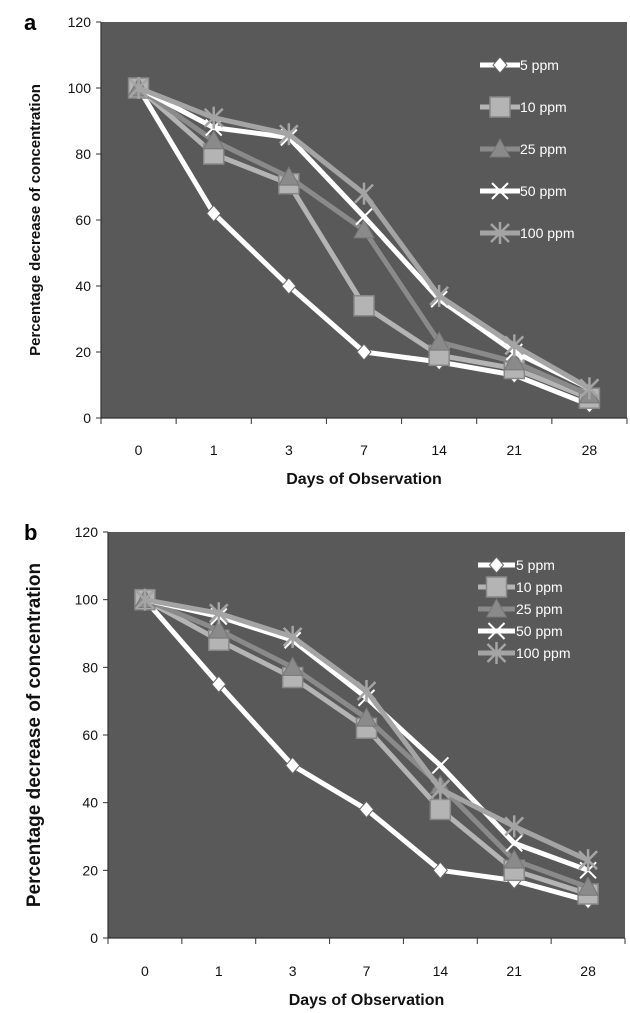 This screenshot has height=1013, width=630. What do you see at coordinates (35, 220) in the screenshot?
I see `y-axis-title: Percentage decrease of concentration` at bounding box center [35, 220].